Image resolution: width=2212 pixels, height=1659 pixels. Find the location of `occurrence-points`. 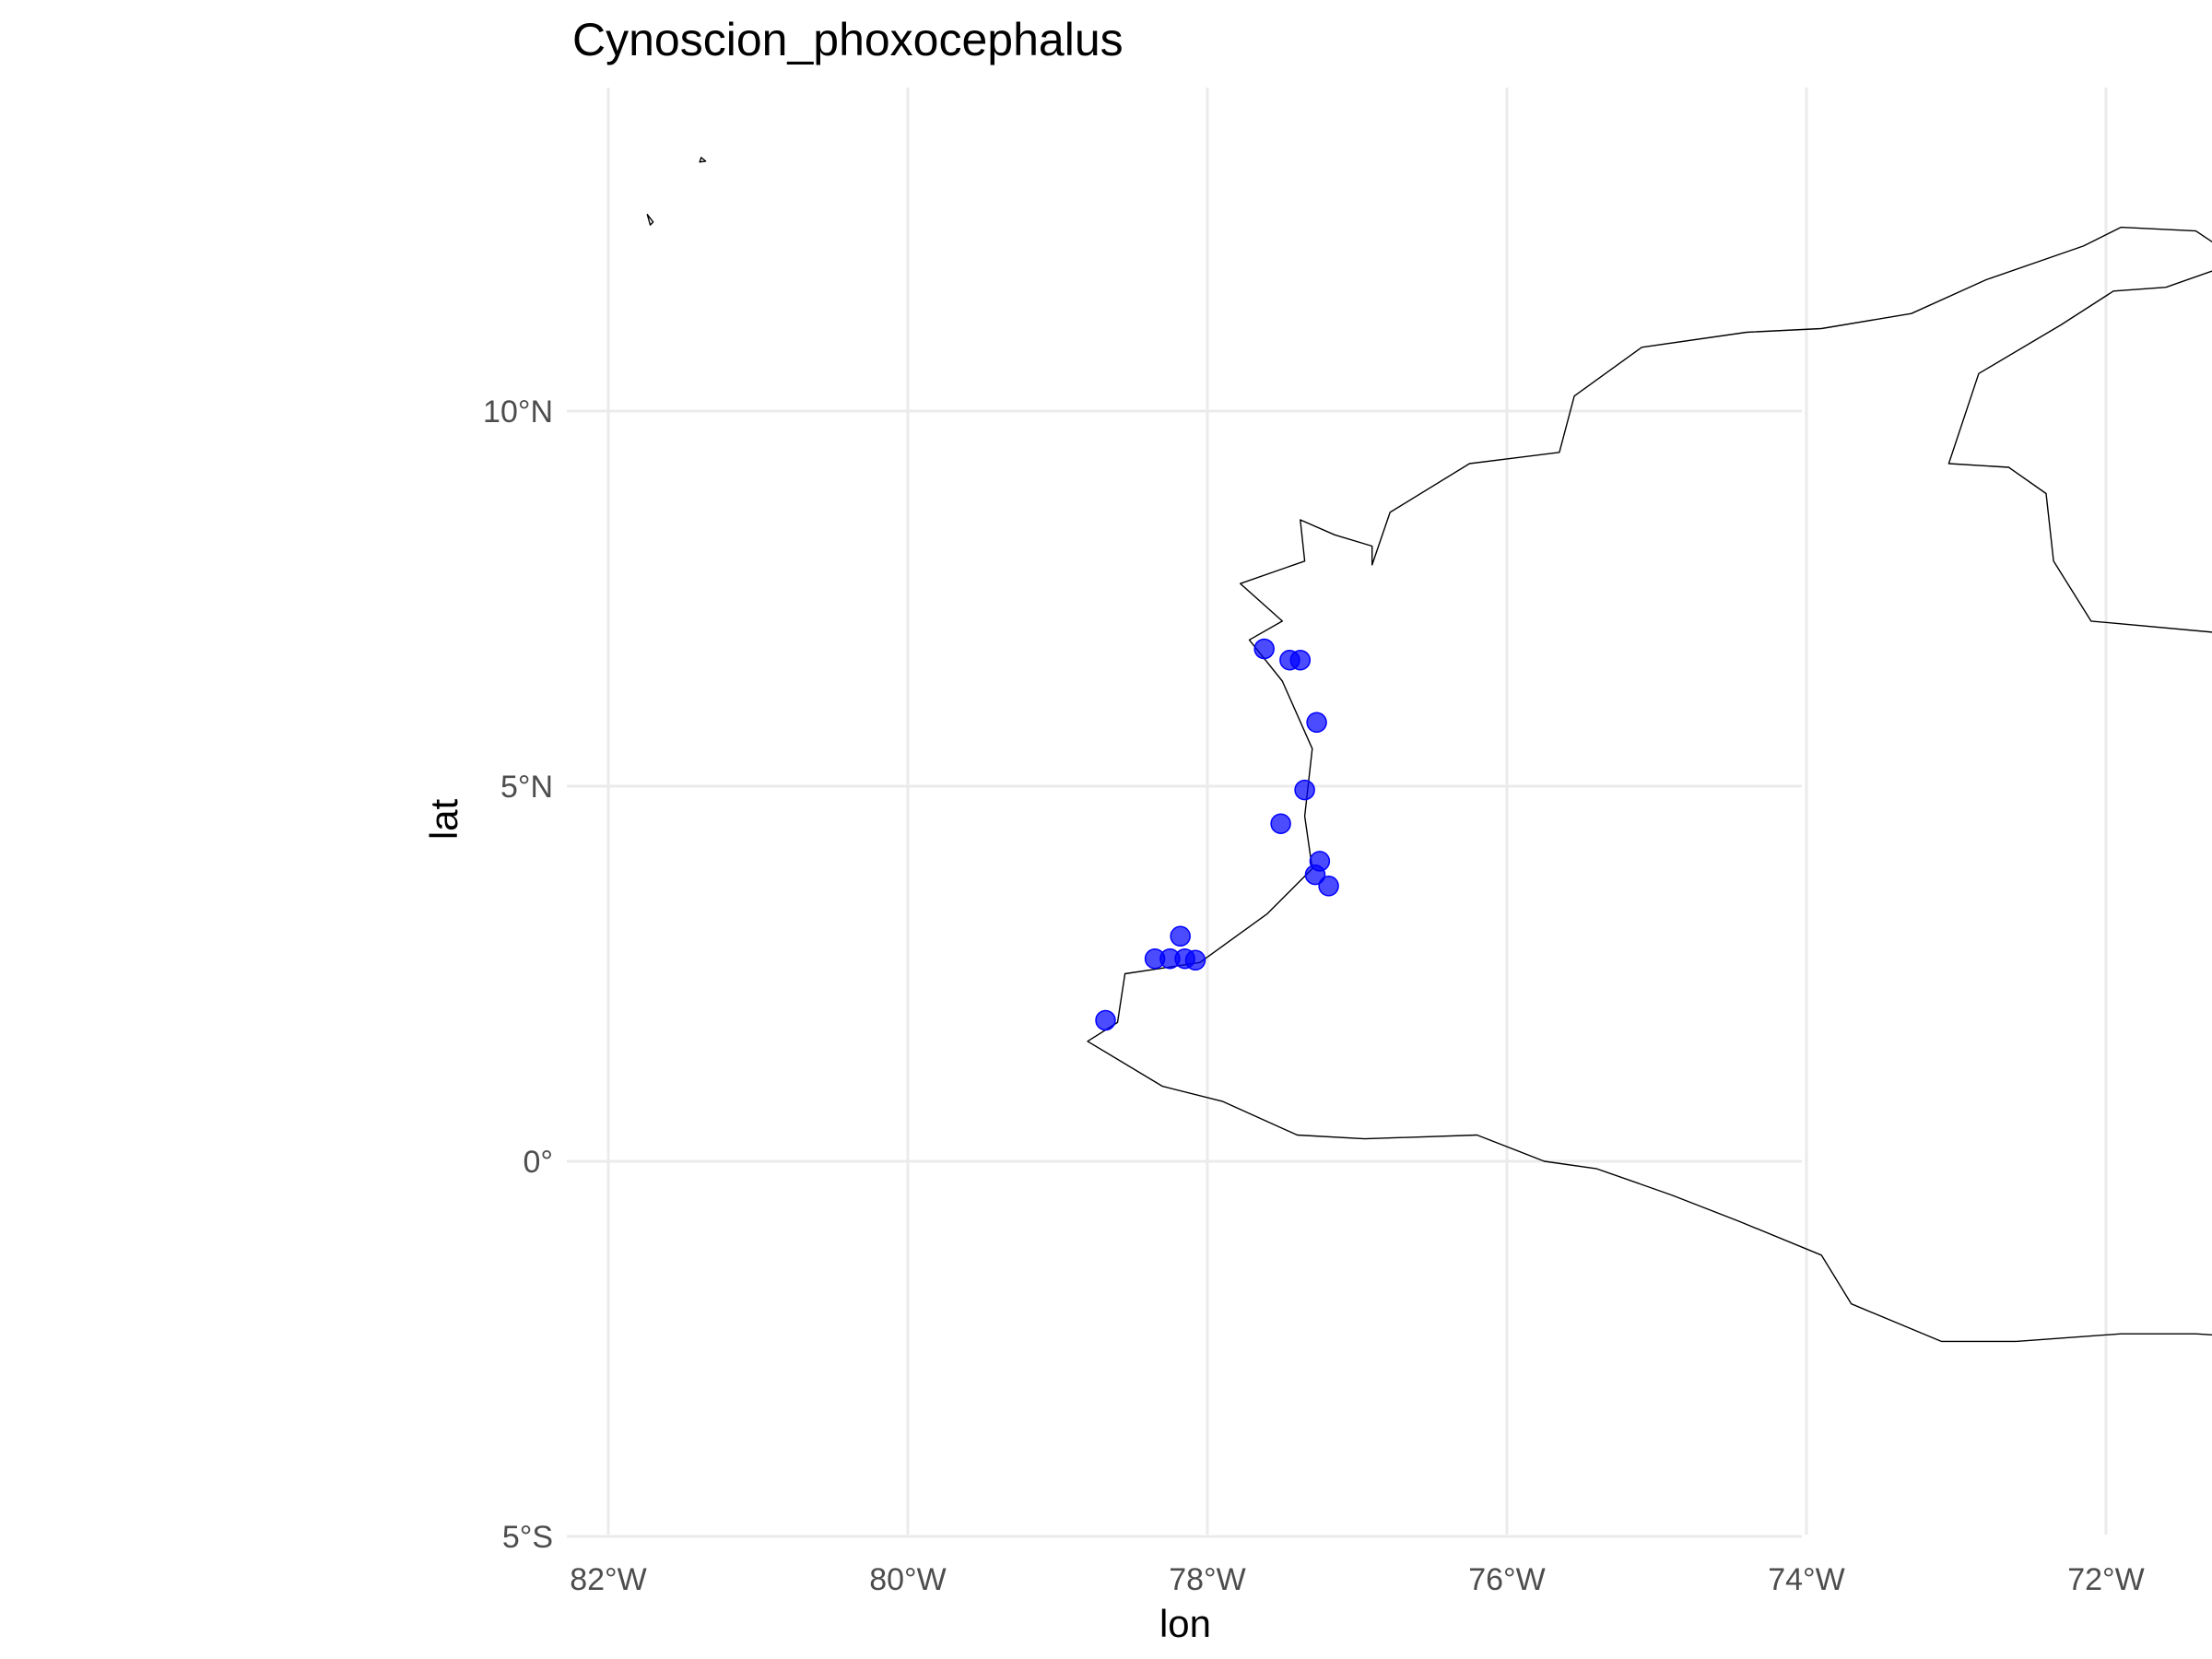

occurrence-points is located at coordinates (1217, 834).